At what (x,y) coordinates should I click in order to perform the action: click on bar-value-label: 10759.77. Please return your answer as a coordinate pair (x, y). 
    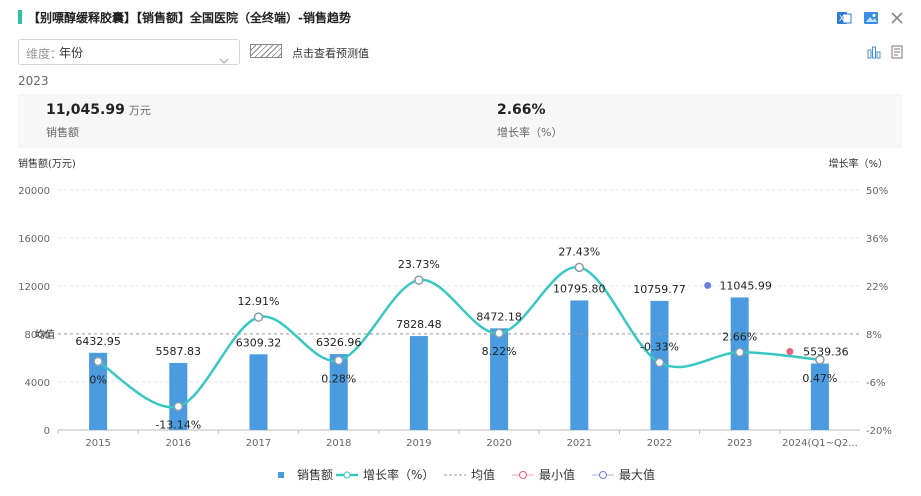
    Looking at the image, I should click on (659, 289).